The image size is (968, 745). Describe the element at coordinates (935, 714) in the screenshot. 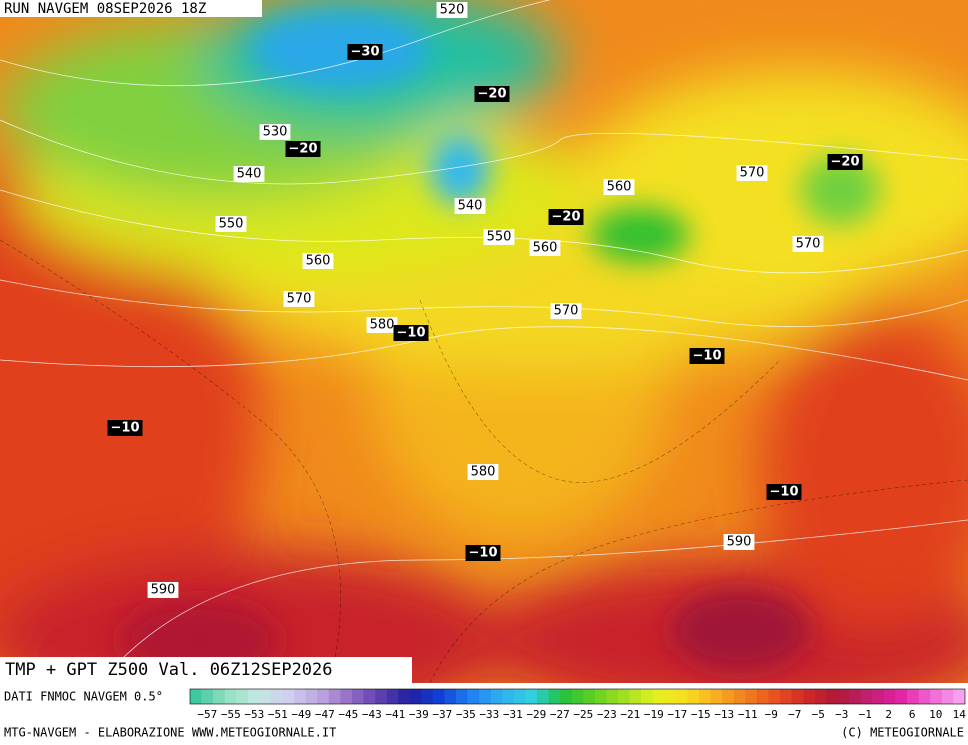

I see `scale-tick-label: 10` at that location.